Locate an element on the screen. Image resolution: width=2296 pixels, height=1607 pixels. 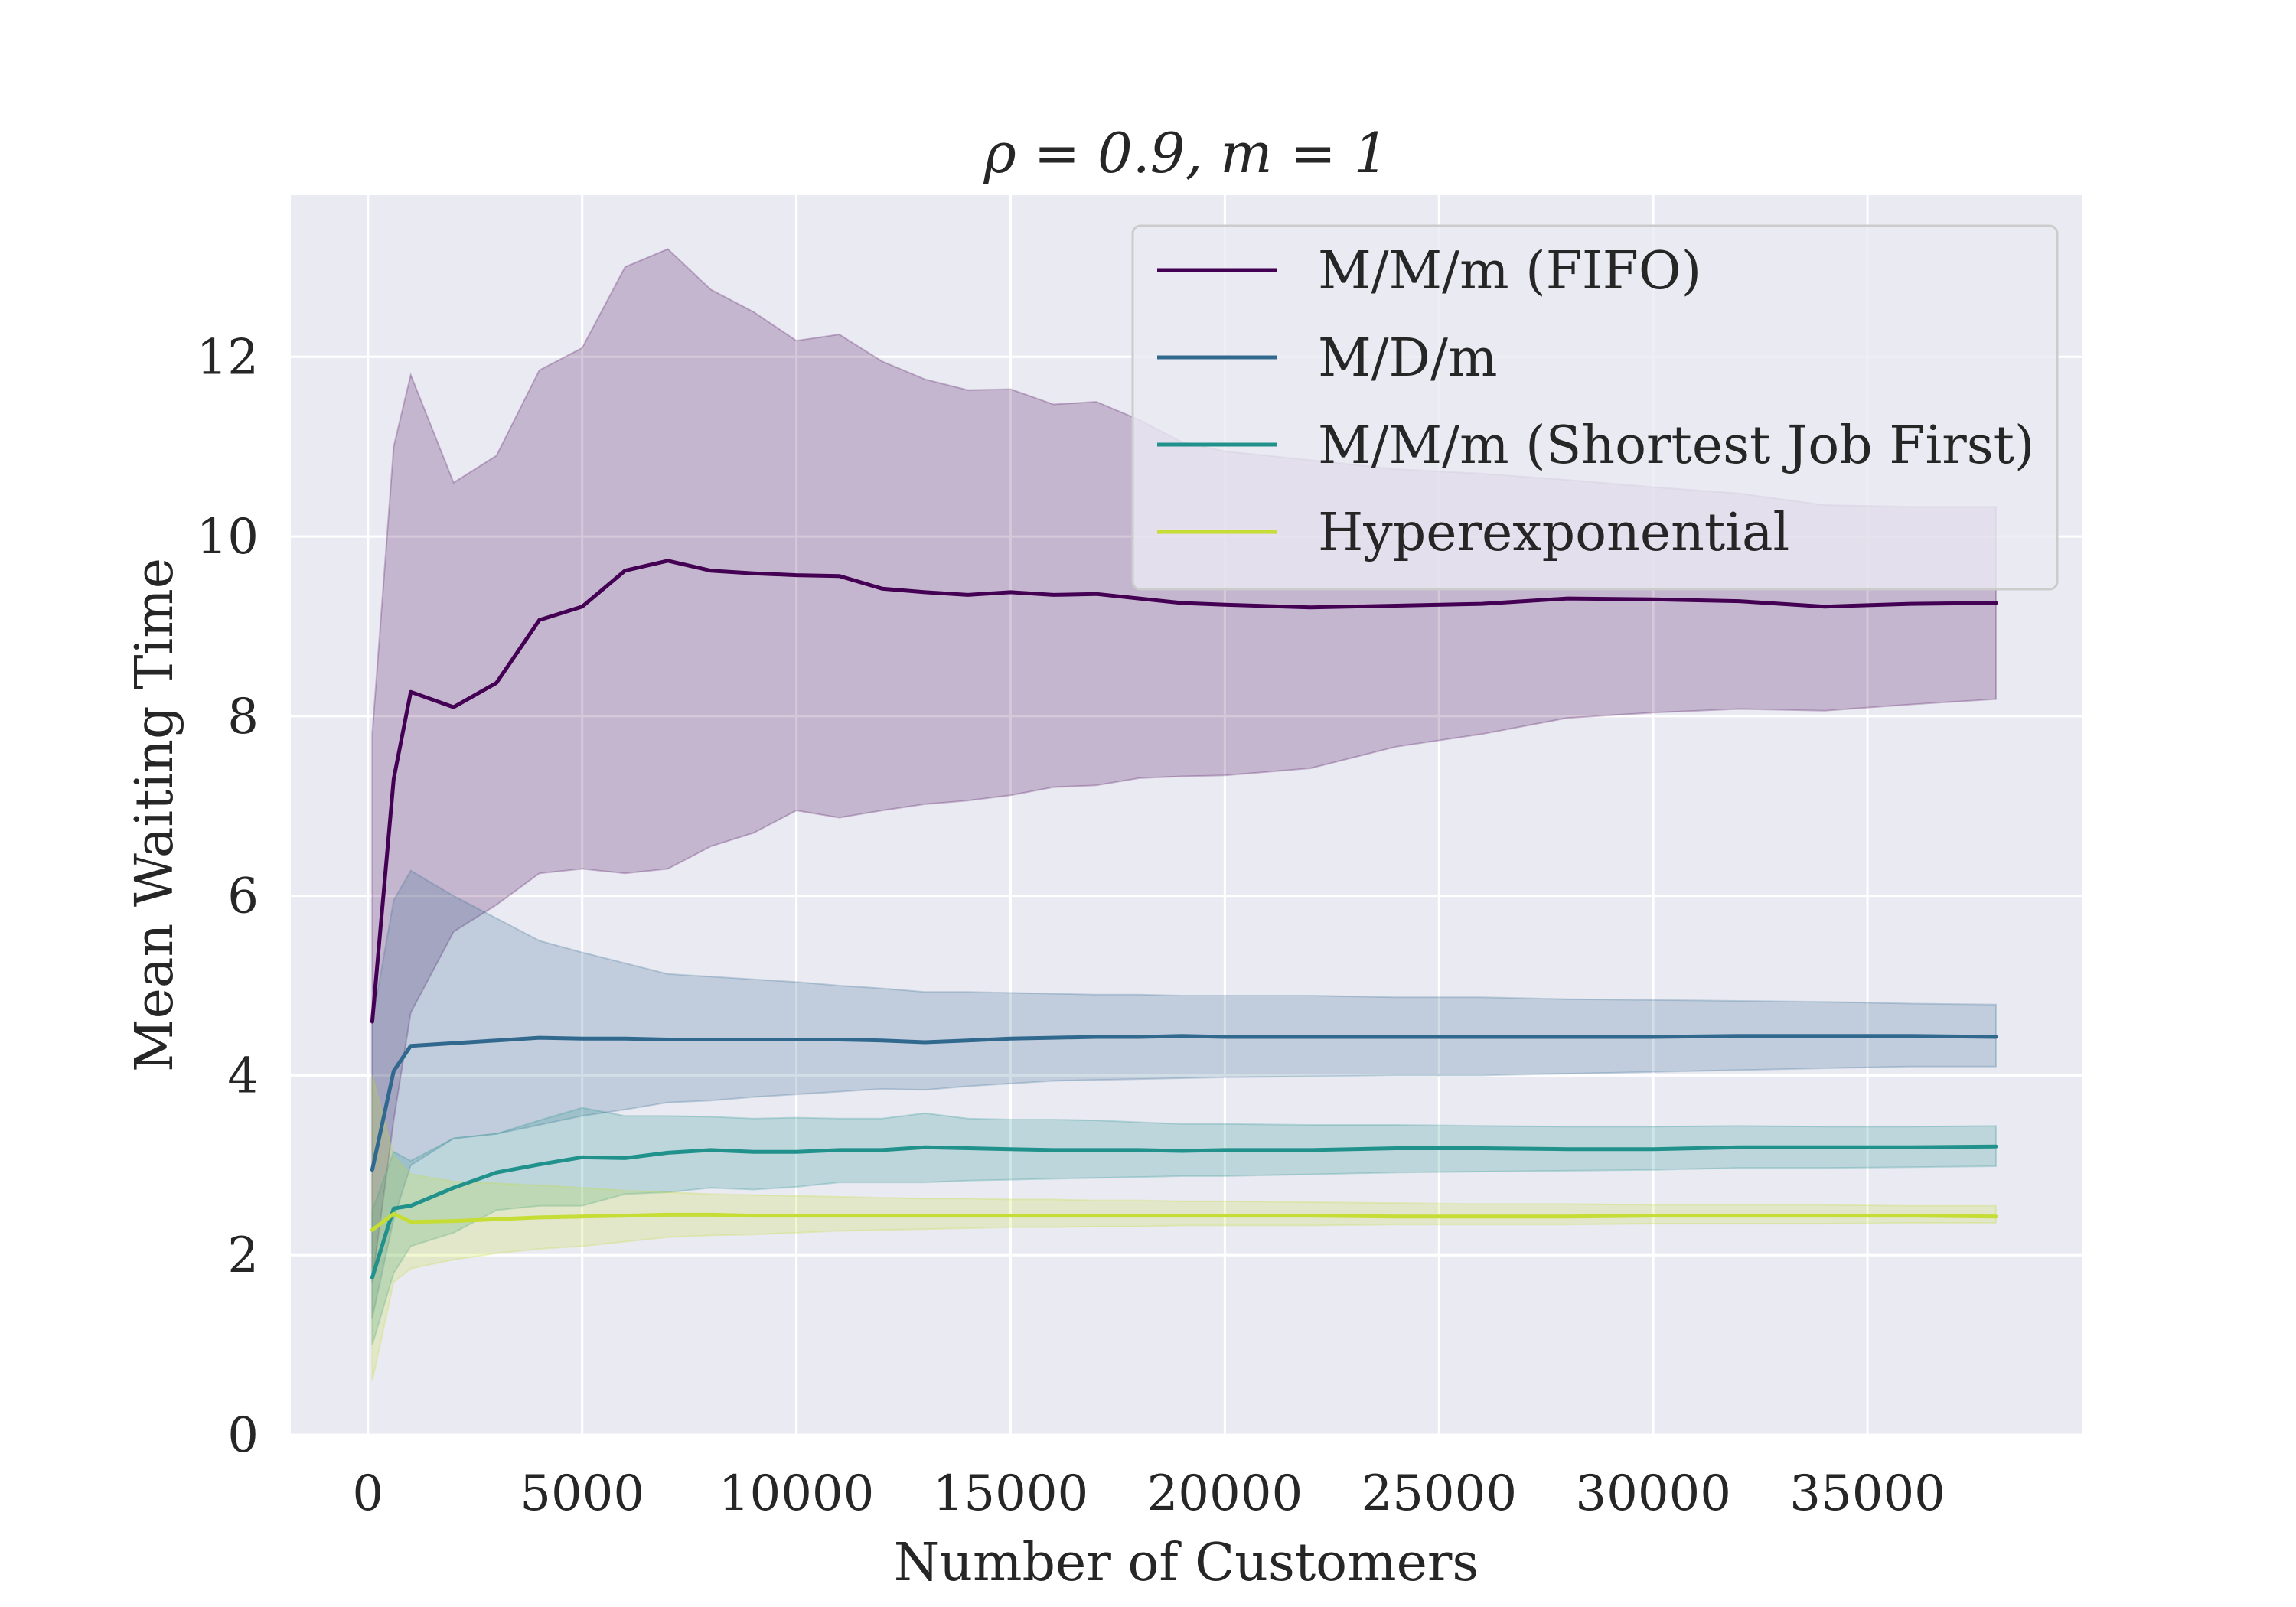
y-tick-labels: 0 2 4 6 8 10 12 is located at coordinates (228, 896).